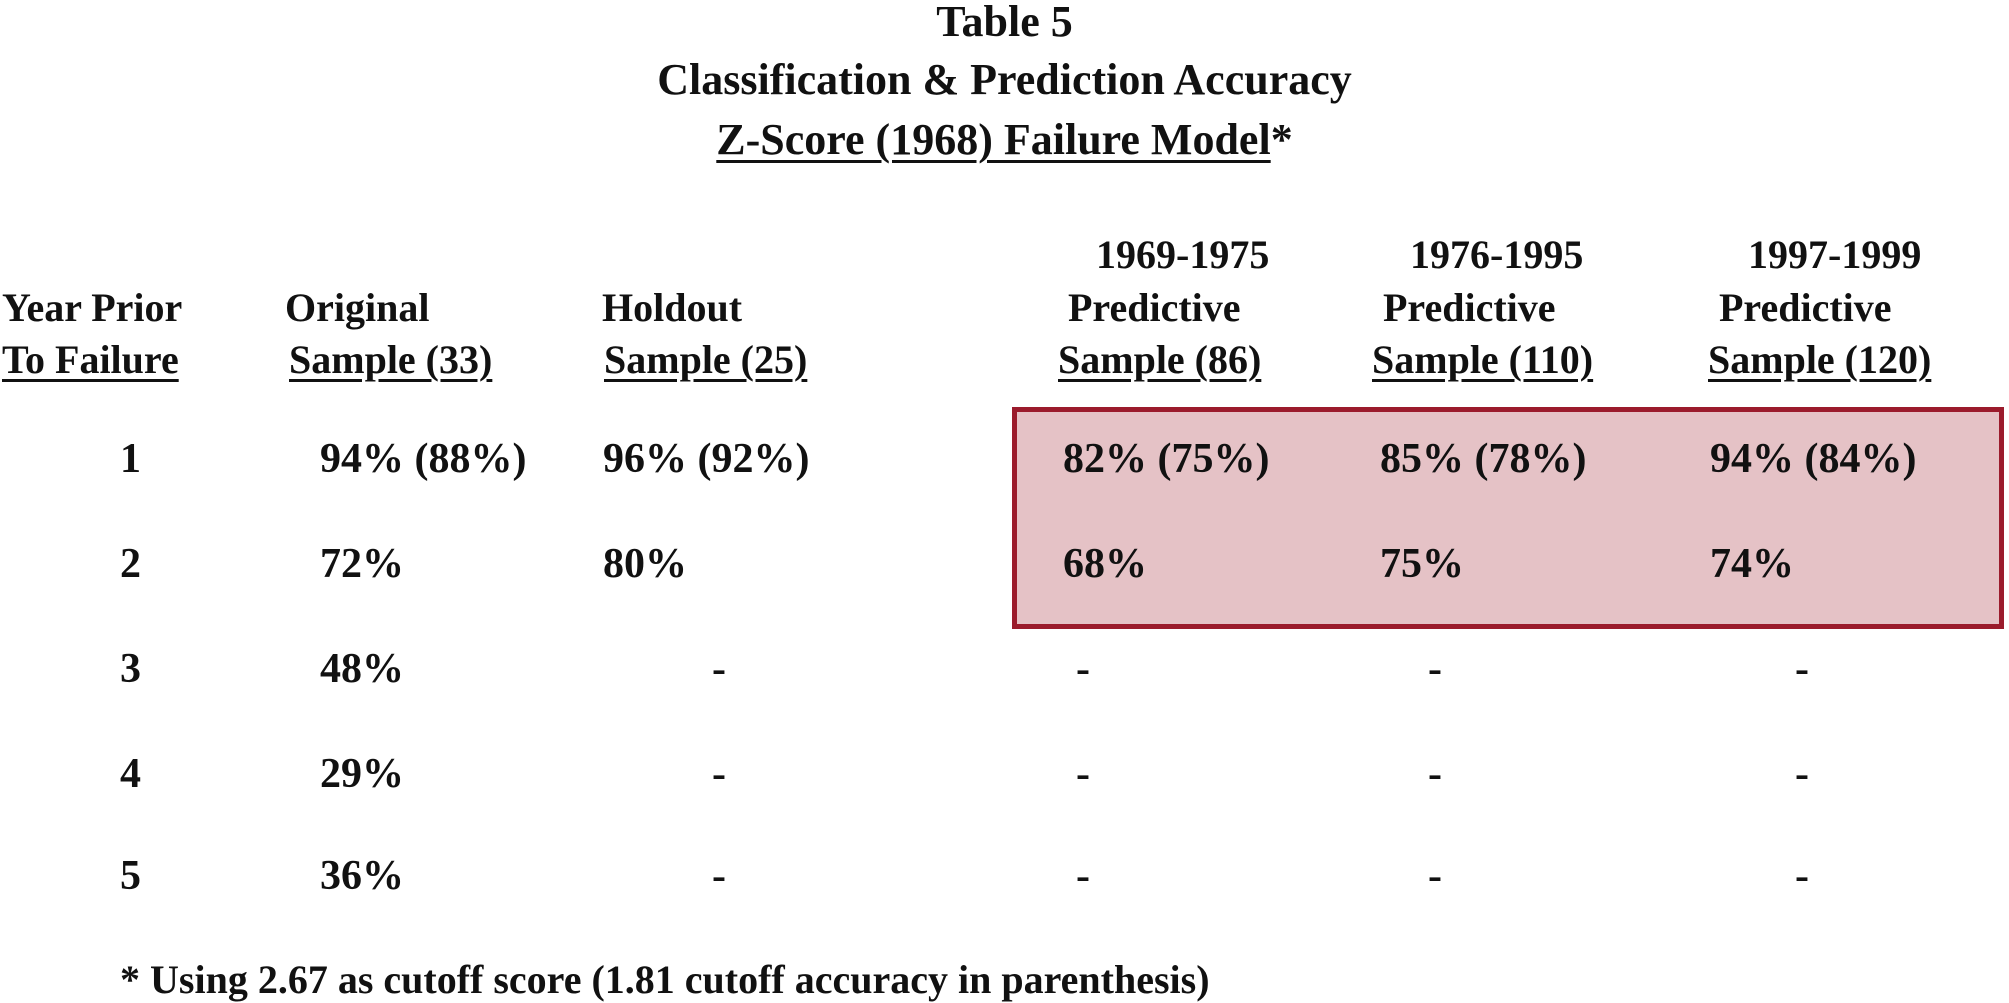  What do you see at coordinates (719, 774) in the screenshot?
I see `row4-holdout: -` at bounding box center [719, 774].